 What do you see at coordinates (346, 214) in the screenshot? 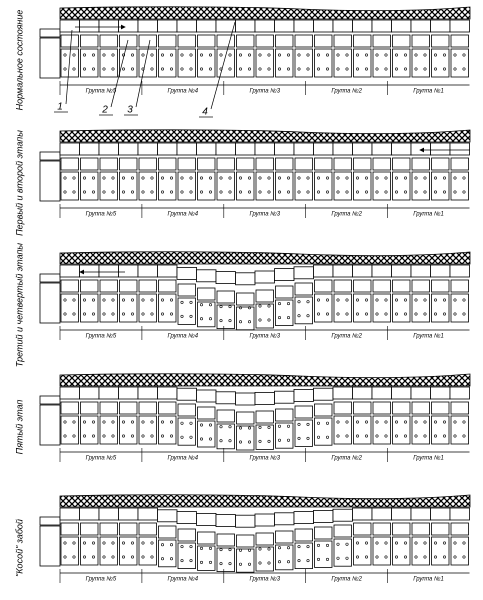
I see `group-label: Группа №2` at bounding box center [346, 214].